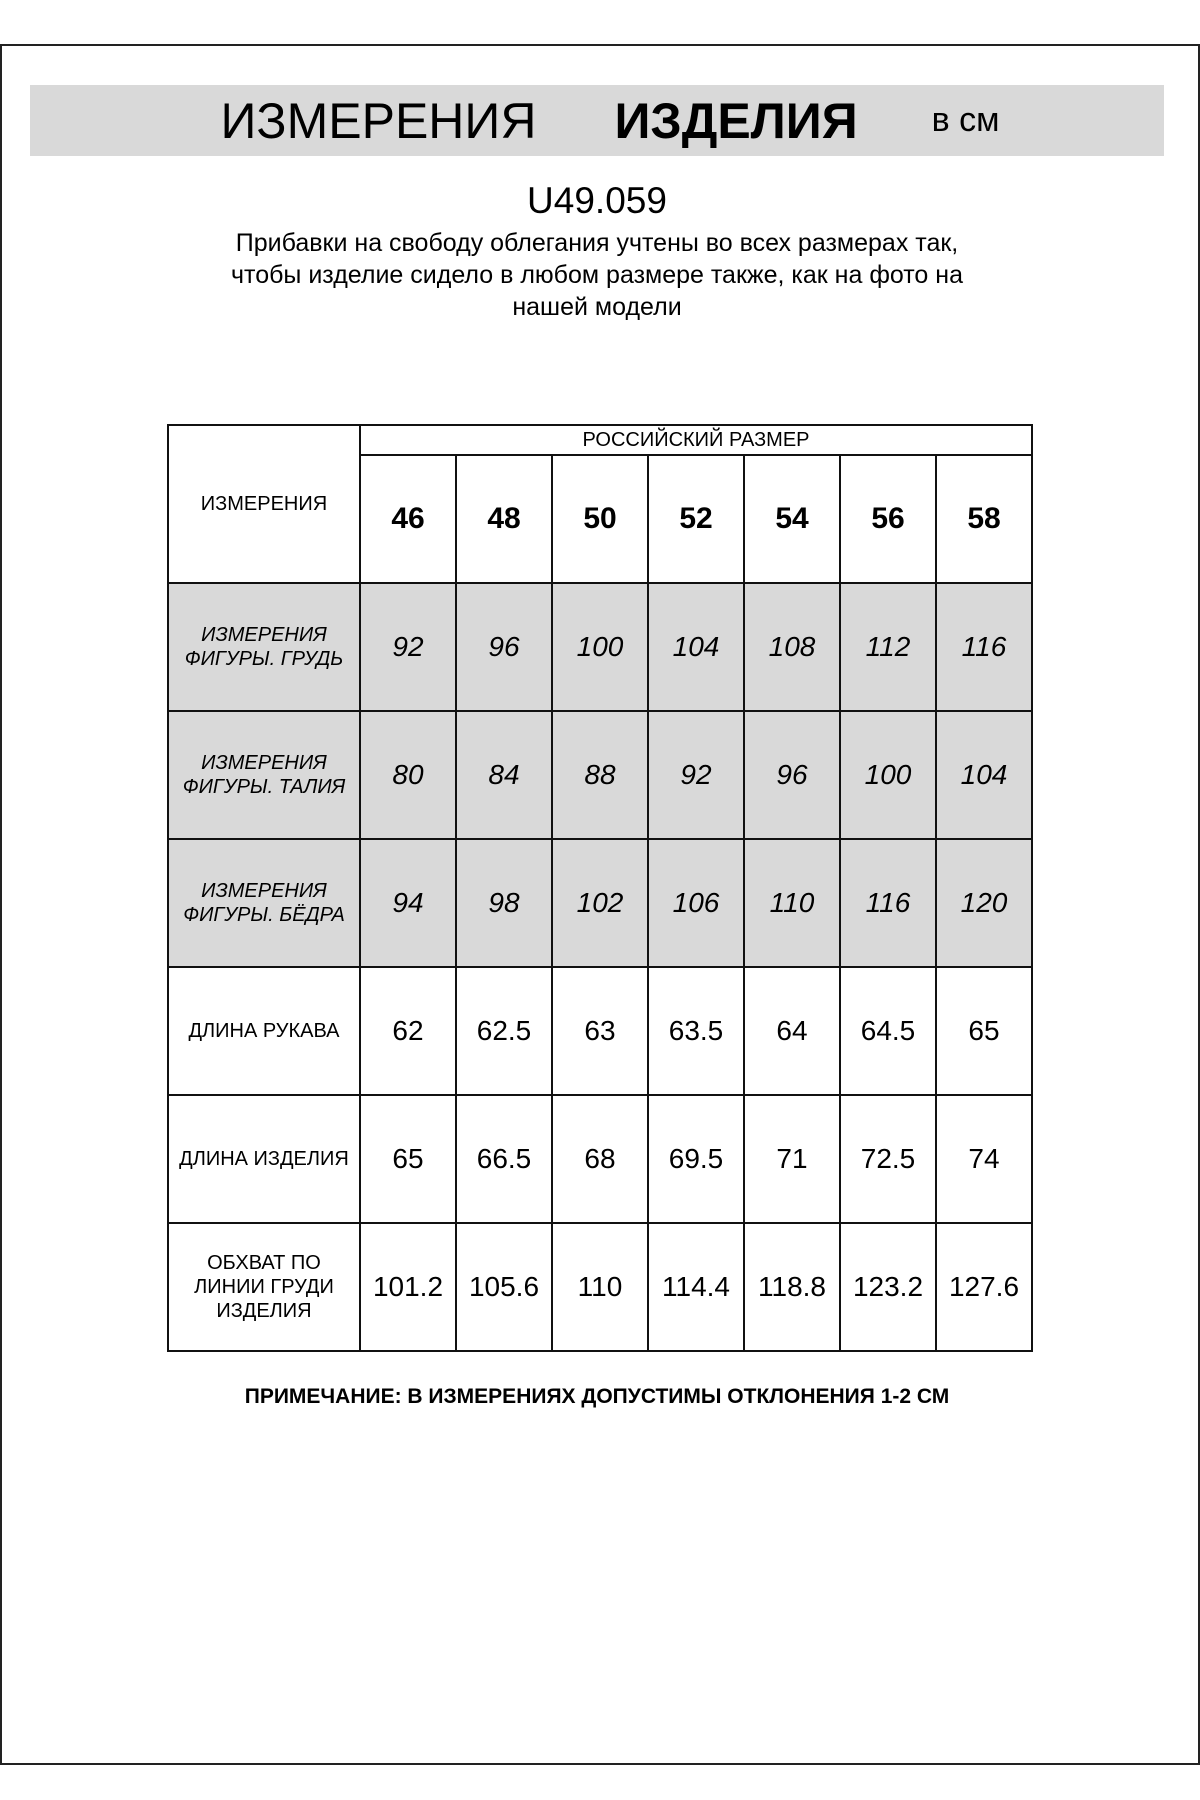  I want to click on table-cell: 68, so click(600, 1159).